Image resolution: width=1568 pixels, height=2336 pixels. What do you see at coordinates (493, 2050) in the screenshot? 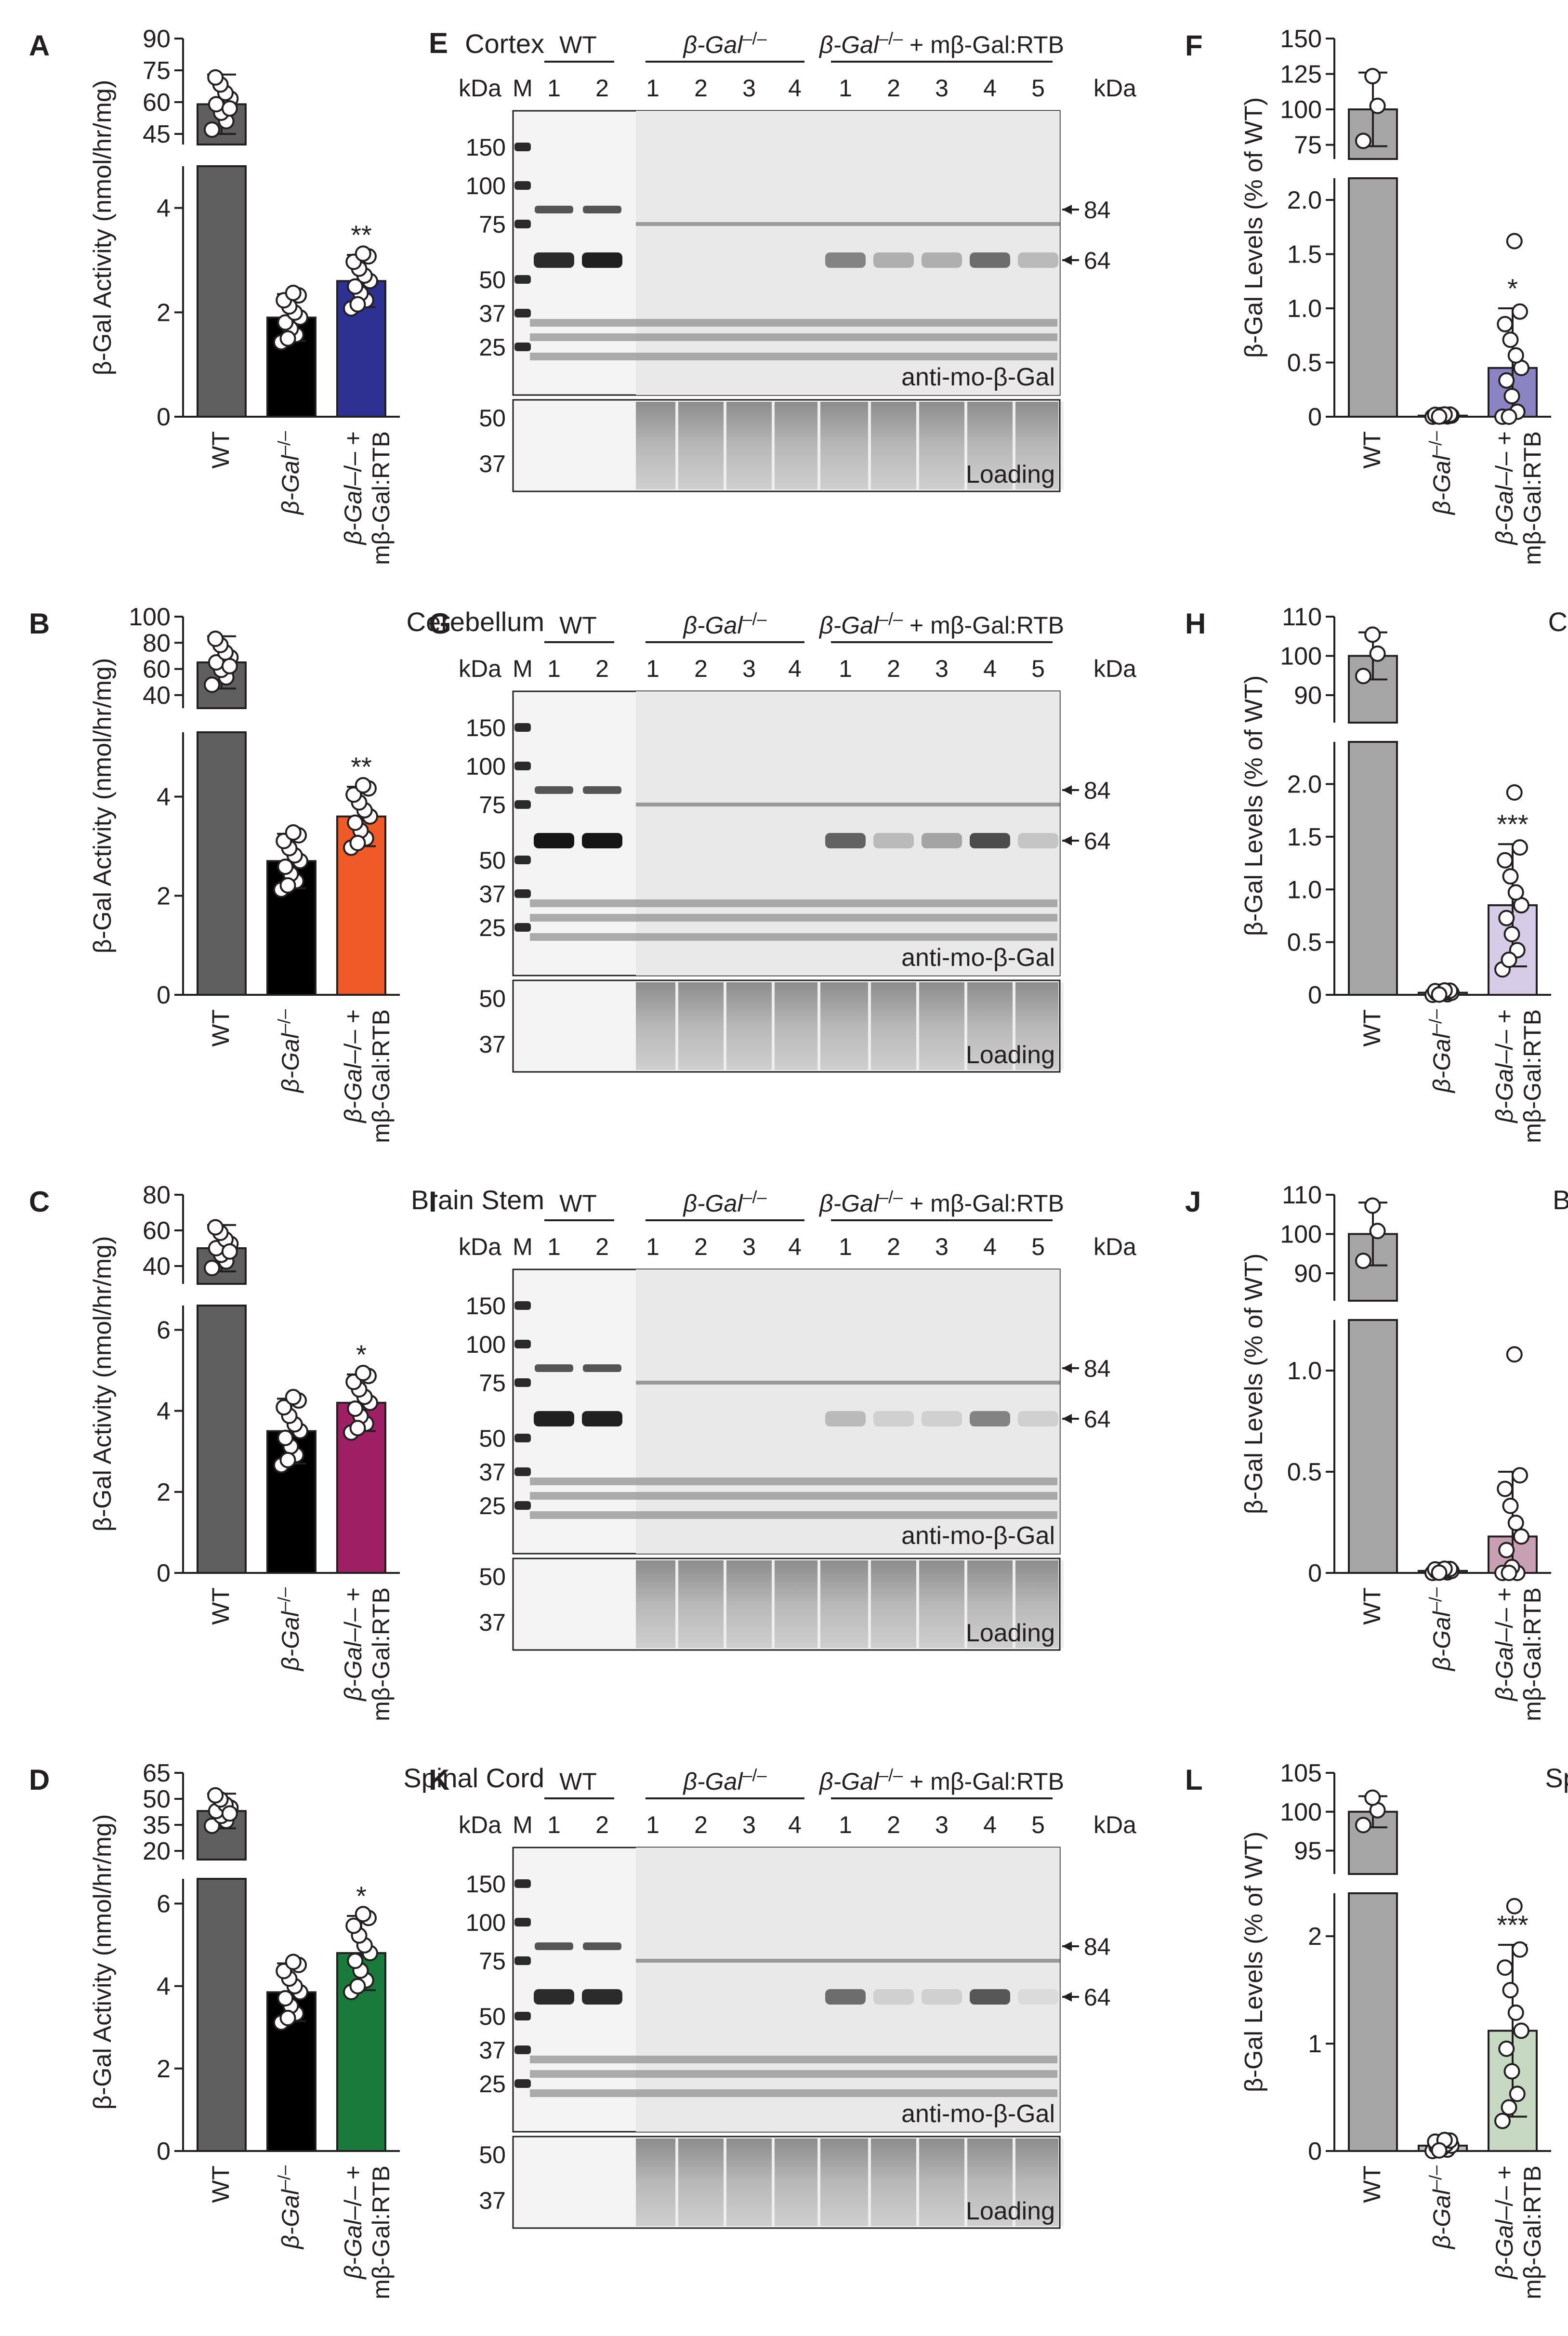
I see `ladder-label: 37` at bounding box center [493, 2050].